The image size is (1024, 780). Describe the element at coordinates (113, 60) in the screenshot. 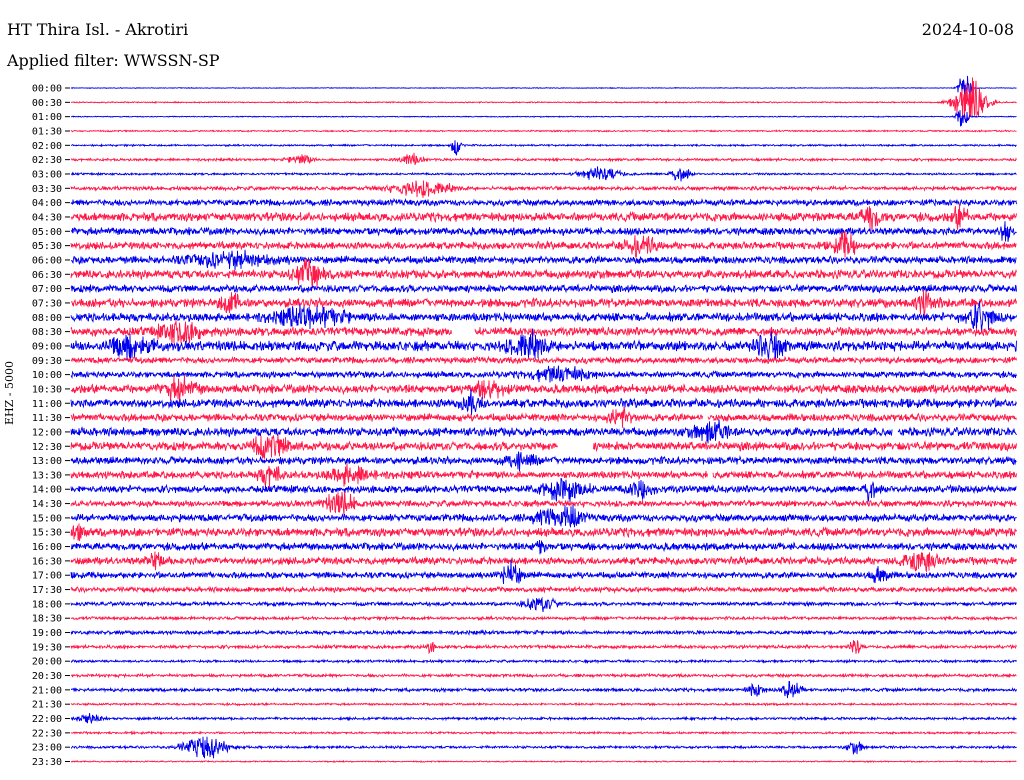

I see `filter-label: Applied filter: WWSSN-SP` at that location.